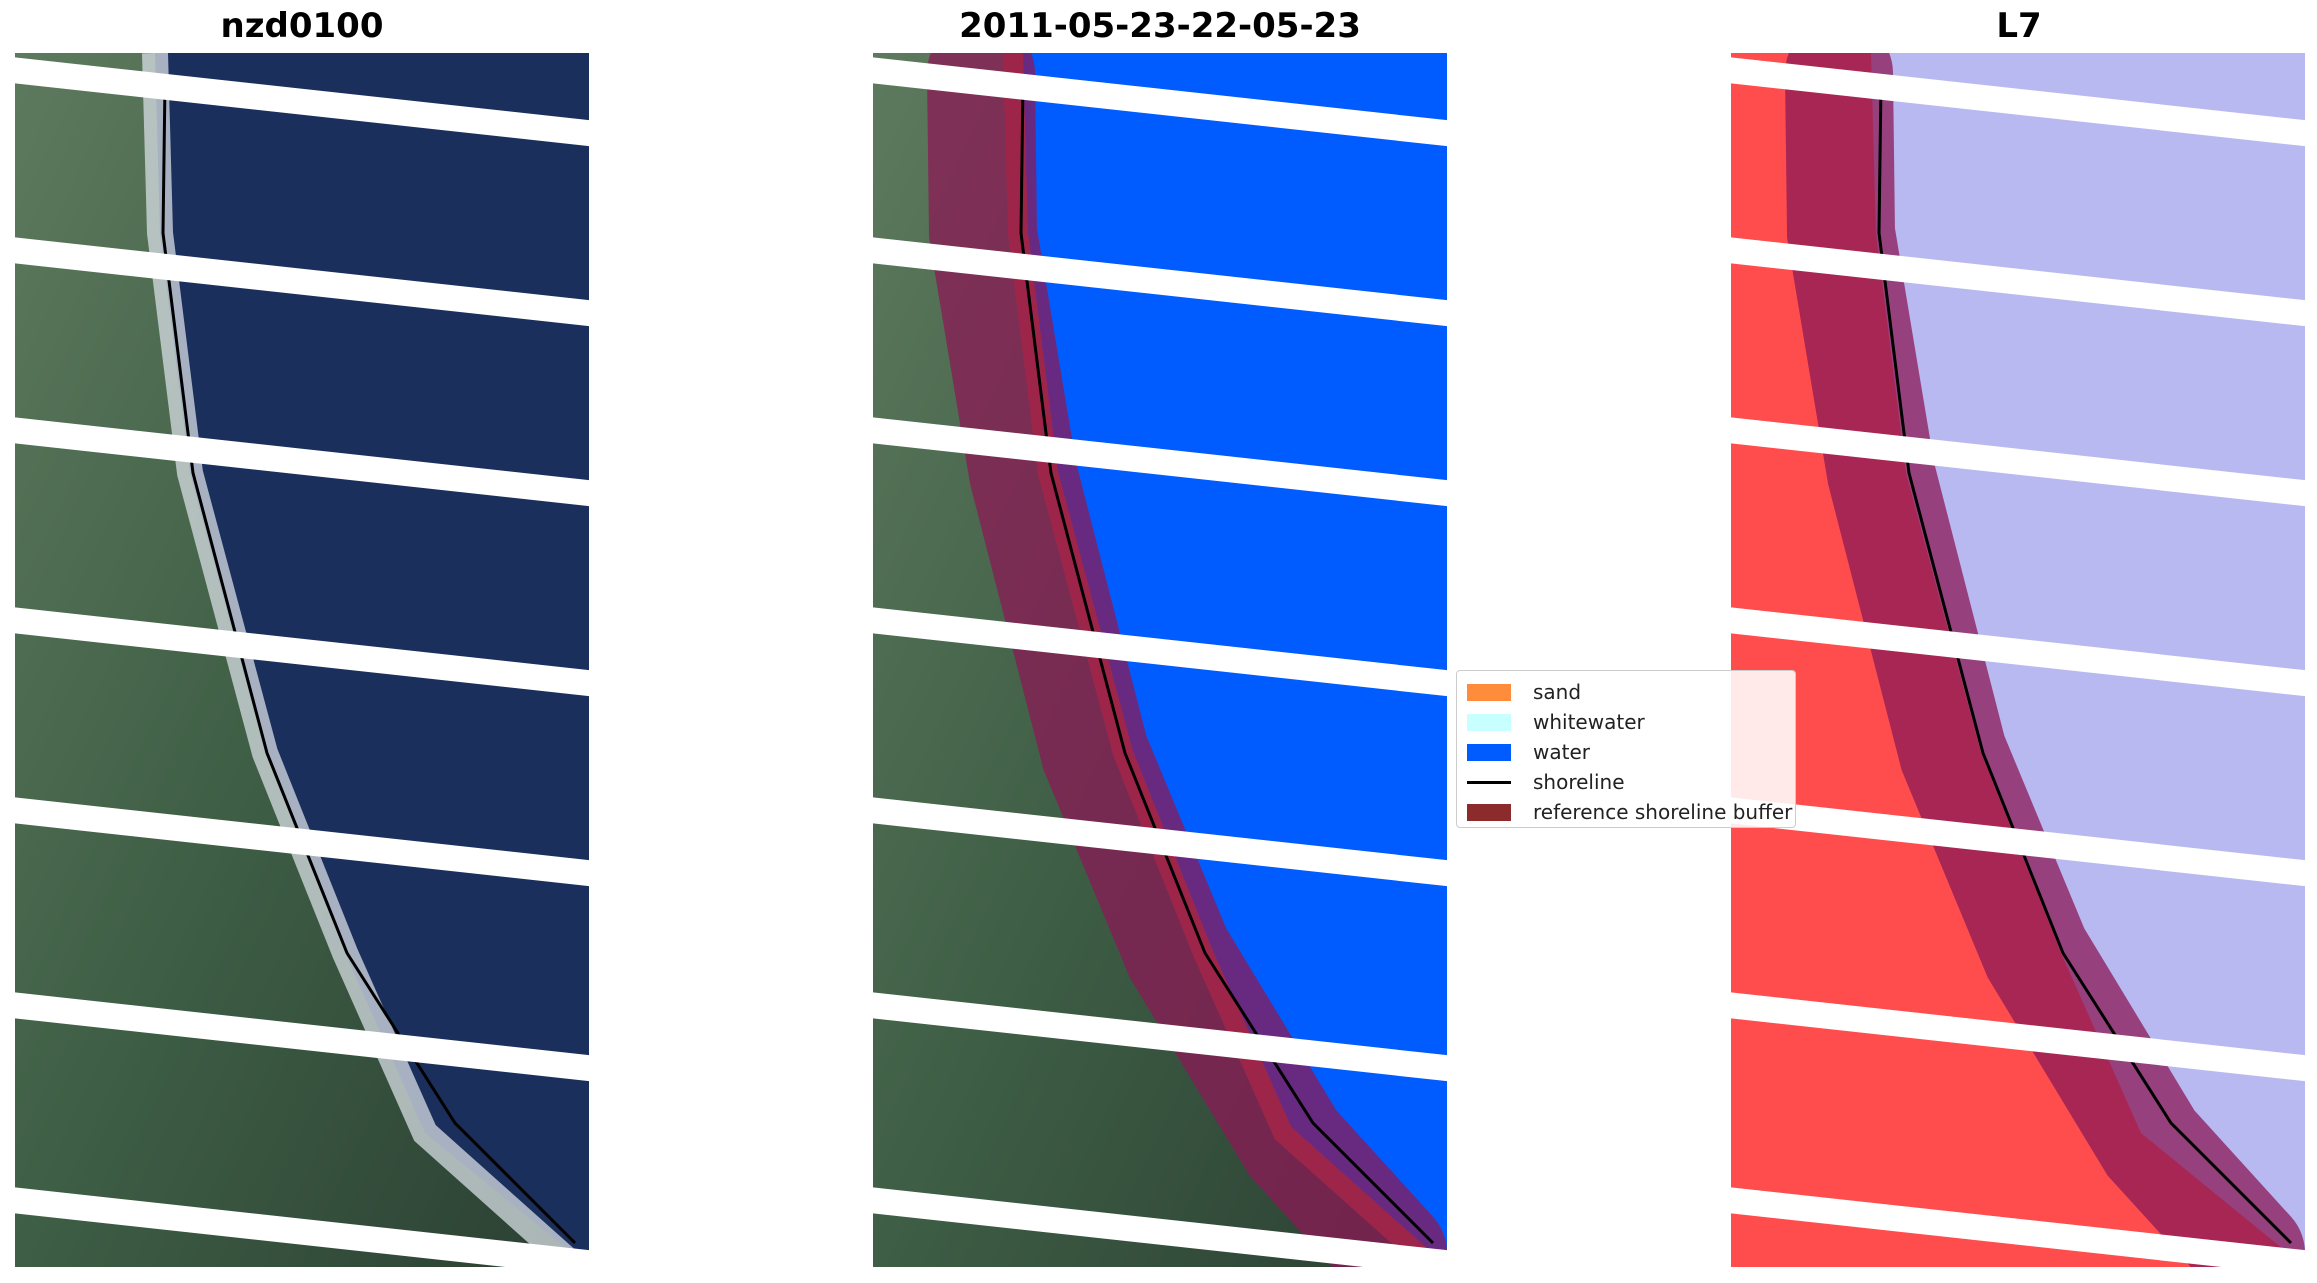 The width and height of the screenshot is (2317, 1283). I want to click on buffer-swatch, so click(1489, 812).